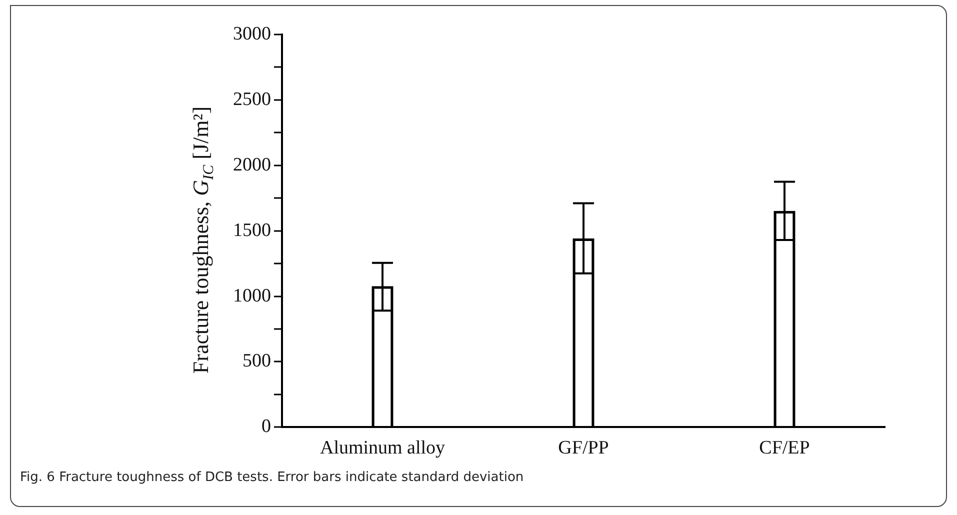 The image size is (957, 515). I want to click on y-tick-label: 500, so click(256, 361).